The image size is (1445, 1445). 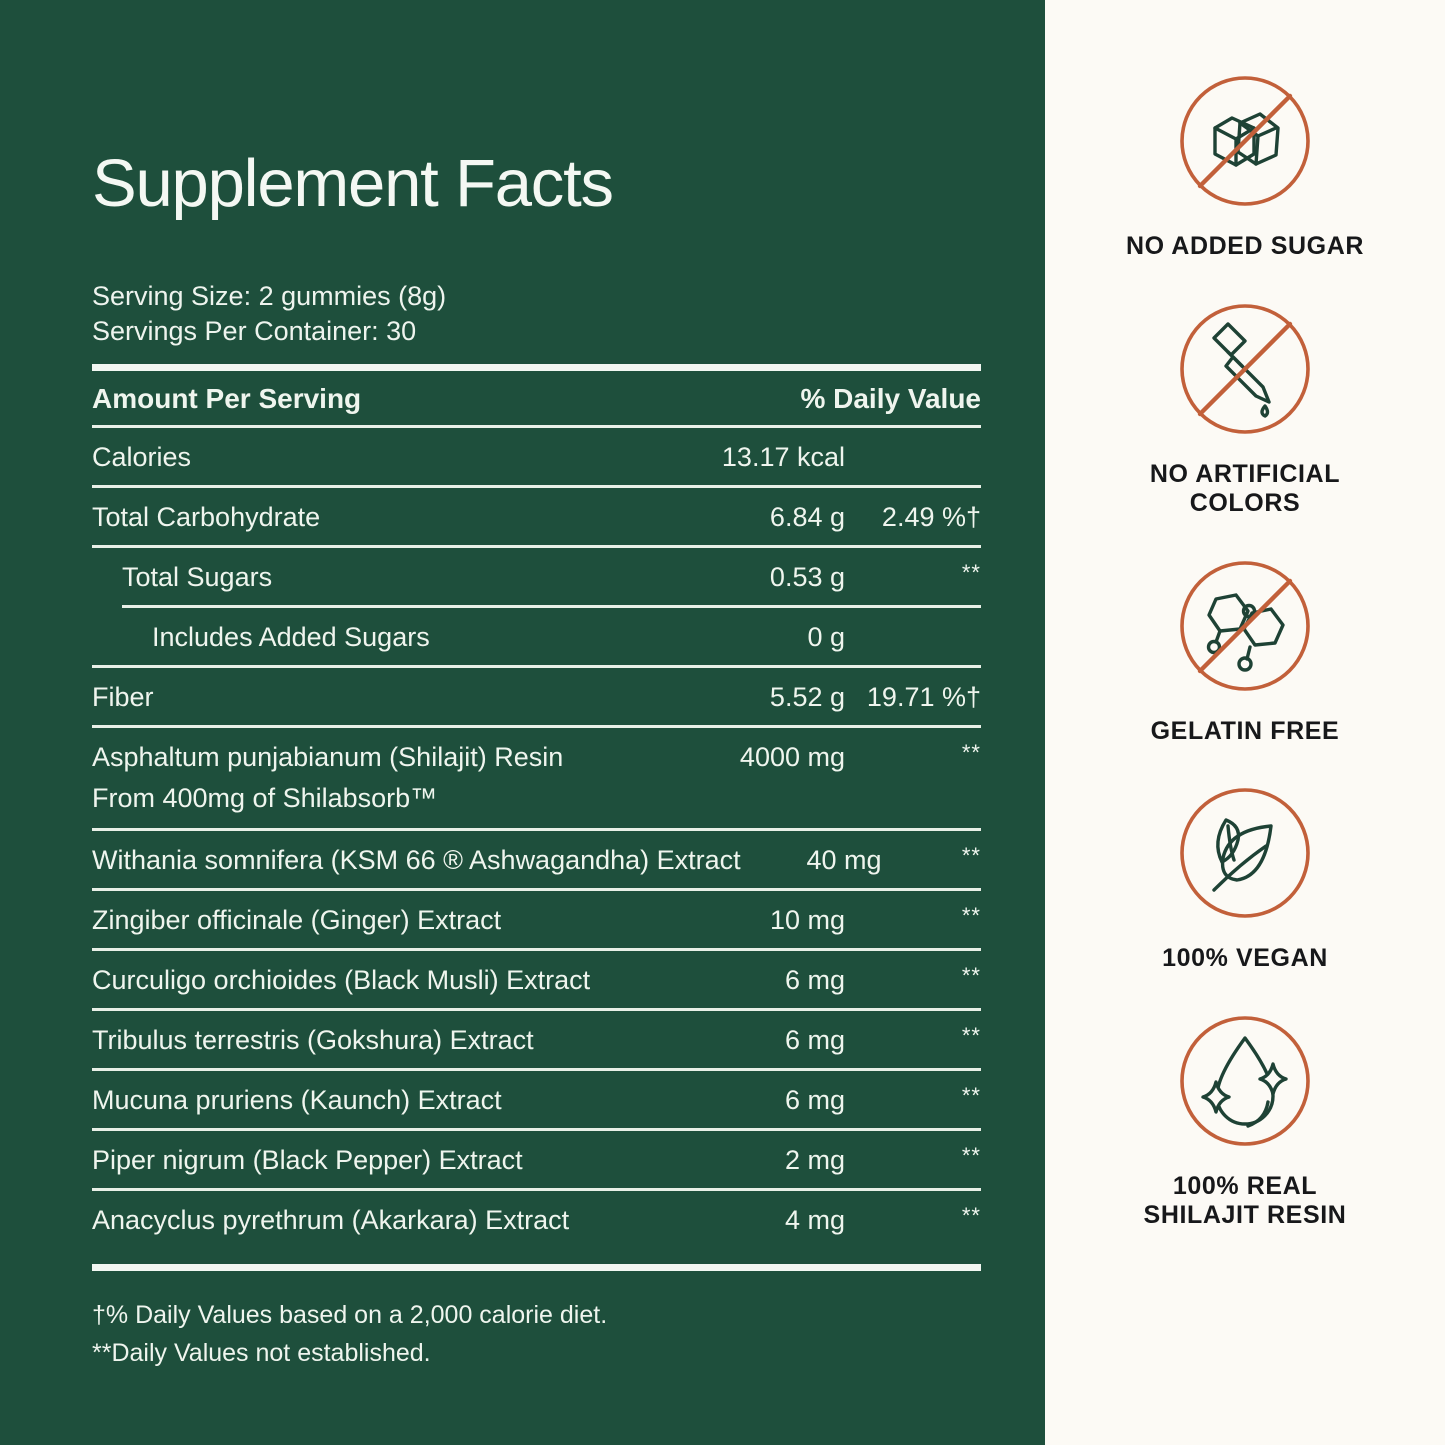 I want to click on nutrient-source-note: From 400mg of Shilabsorb™, so click(x=265, y=798).